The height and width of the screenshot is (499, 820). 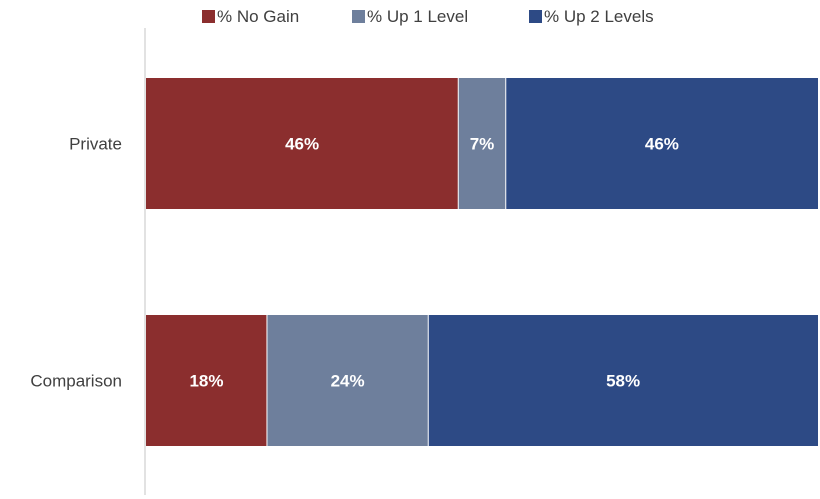 I want to click on legend-label: % No Gain, so click(x=258, y=16).